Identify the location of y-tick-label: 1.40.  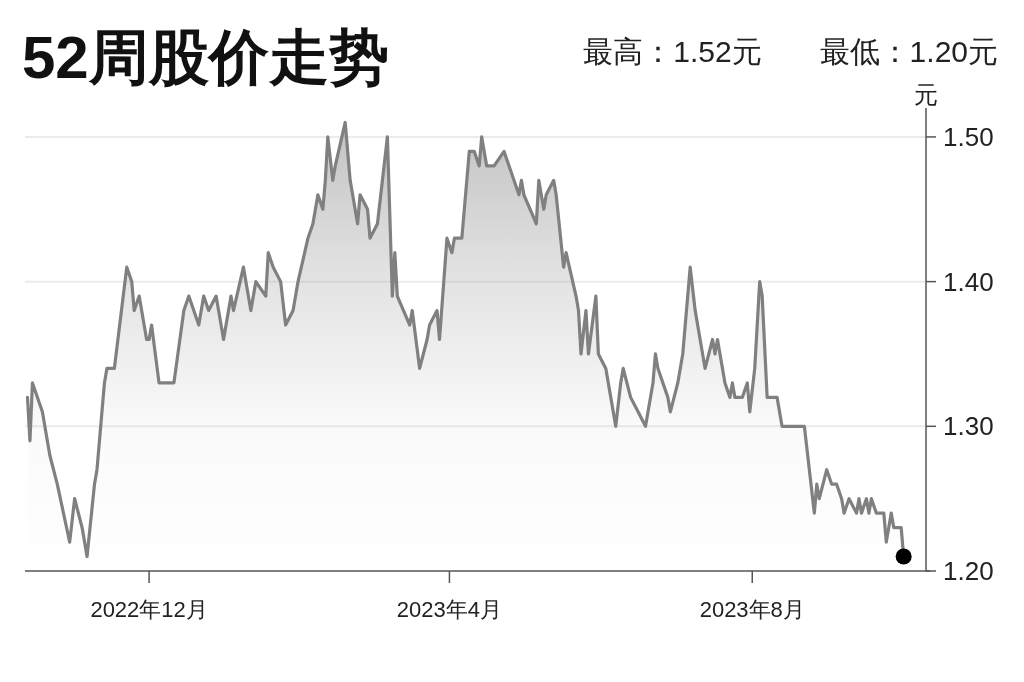
(968, 281).